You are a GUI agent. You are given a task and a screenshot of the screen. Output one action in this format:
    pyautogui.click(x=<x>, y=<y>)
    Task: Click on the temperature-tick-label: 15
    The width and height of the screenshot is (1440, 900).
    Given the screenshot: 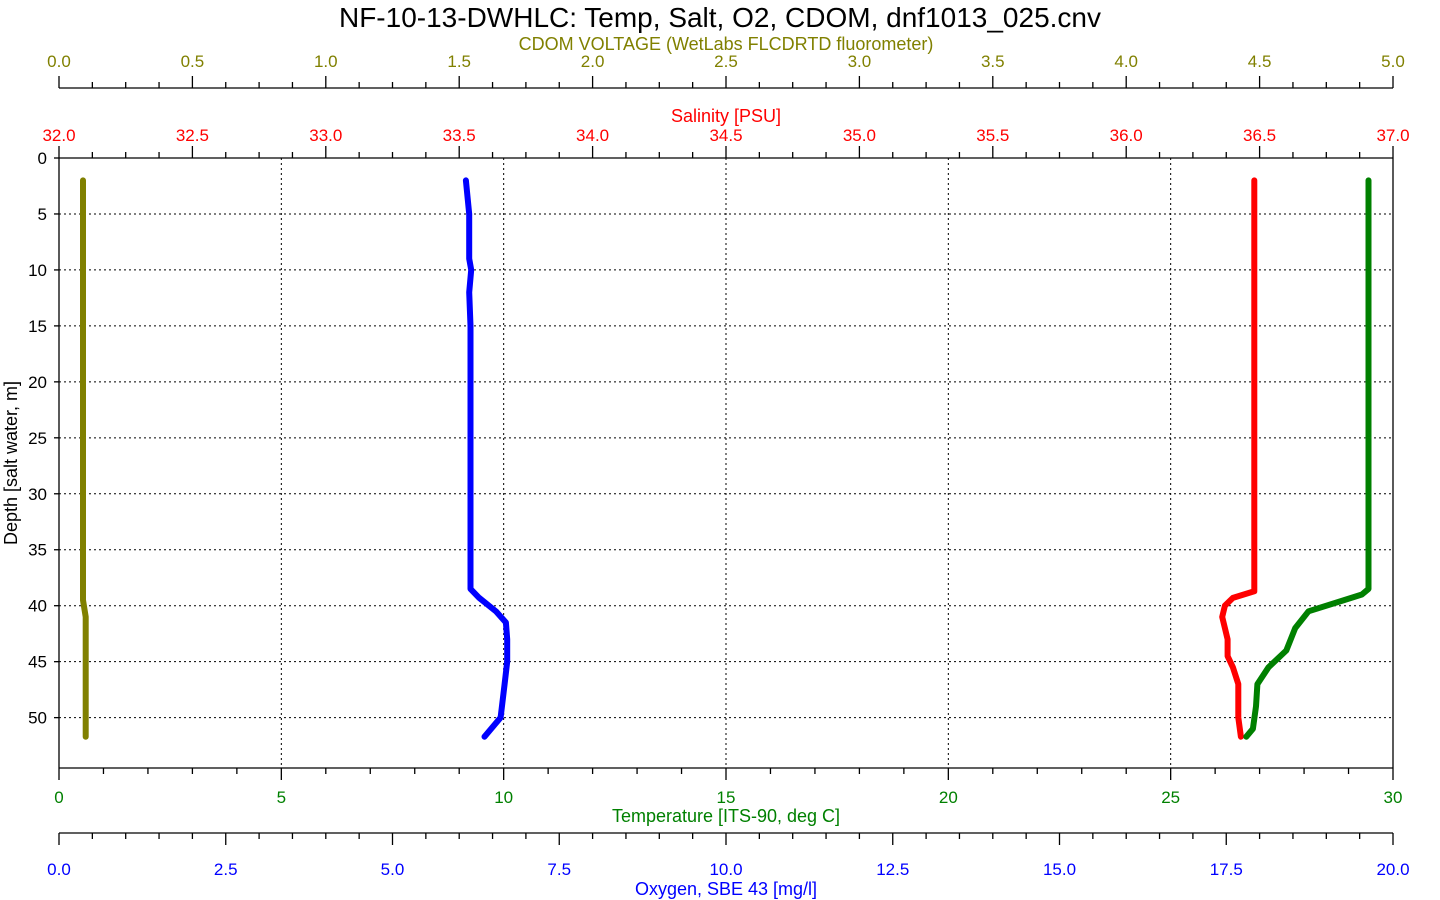 What is the action you would take?
    pyautogui.click(x=726, y=797)
    